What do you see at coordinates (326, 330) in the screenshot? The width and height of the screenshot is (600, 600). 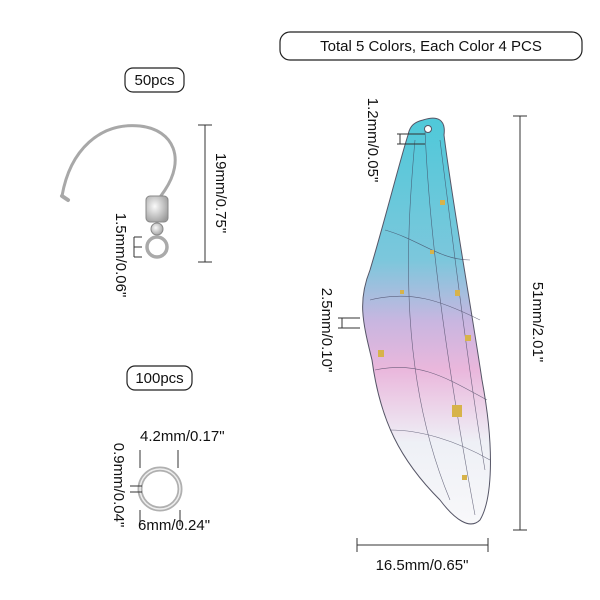 I see `wing-thickness: 2.5mm/0.10"` at bounding box center [326, 330].